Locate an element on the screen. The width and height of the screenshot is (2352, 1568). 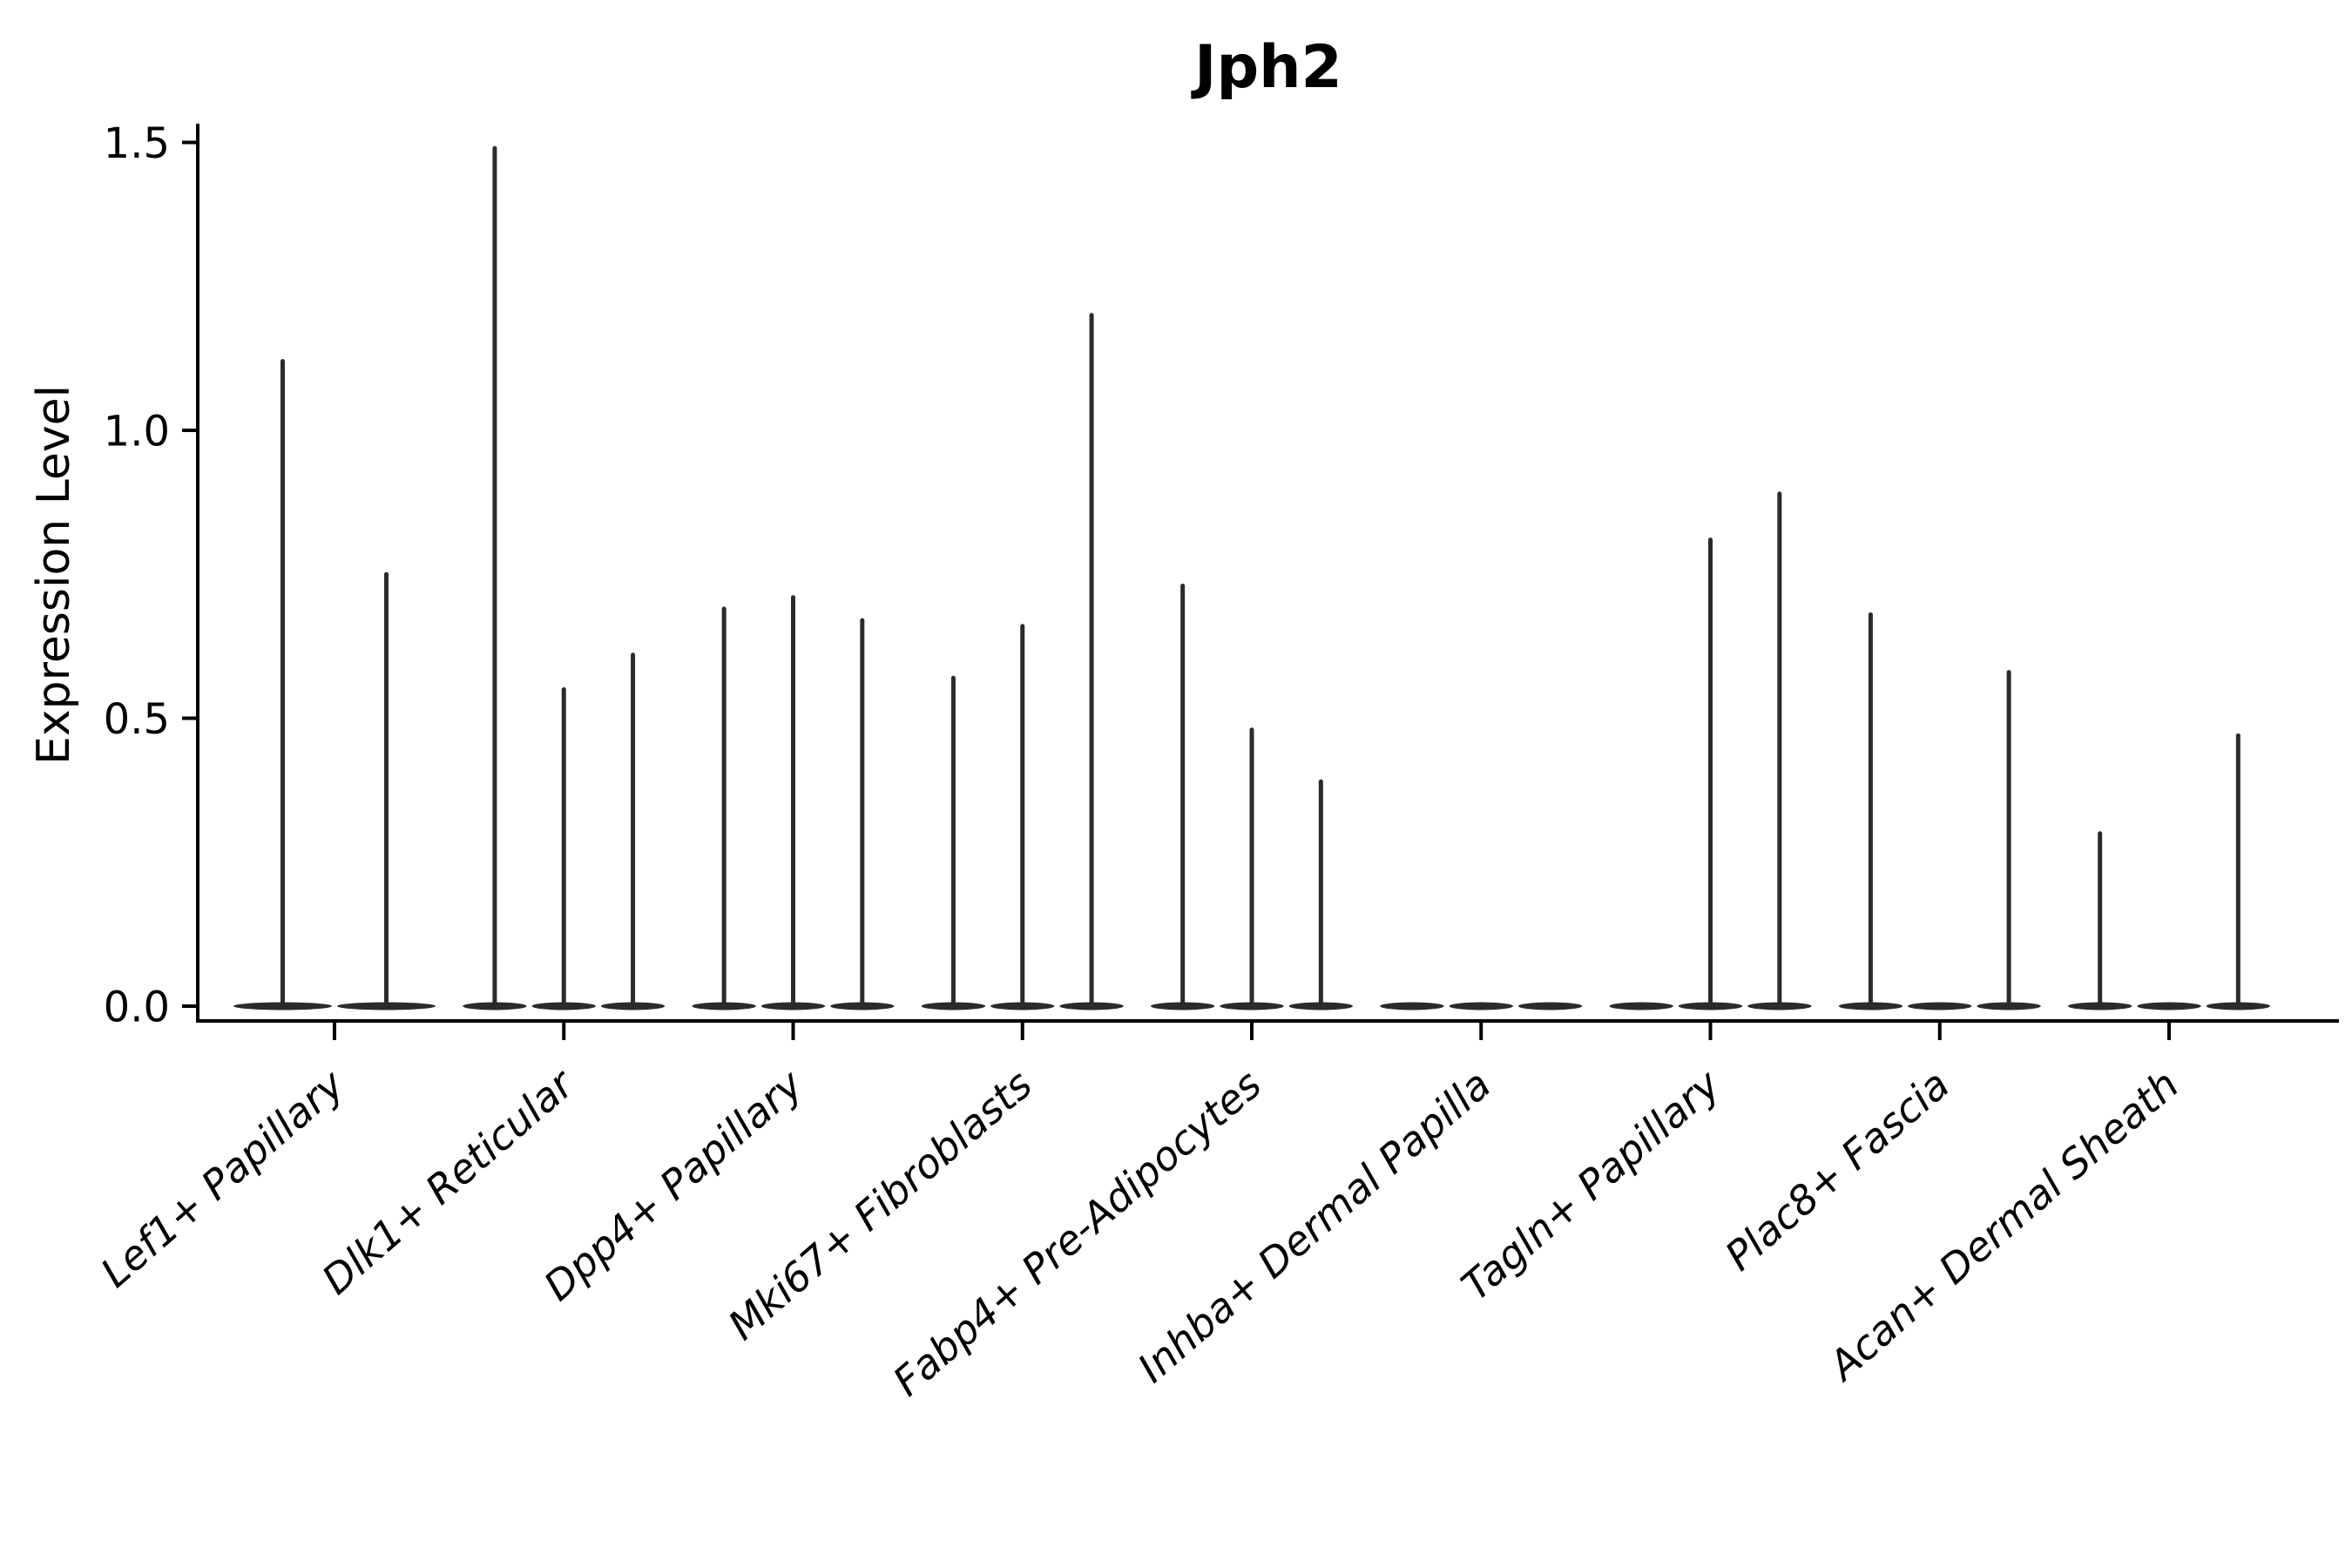
y-tick-label: 0.0 is located at coordinates (137, 1007).